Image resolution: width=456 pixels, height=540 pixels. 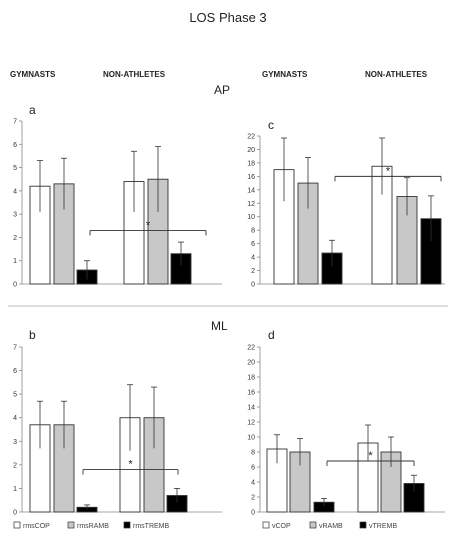 I want to click on chart-panel-c: c 0 2 4 6 8 10 12 14 16 18 20 22 *, so click(x=346, y=203).